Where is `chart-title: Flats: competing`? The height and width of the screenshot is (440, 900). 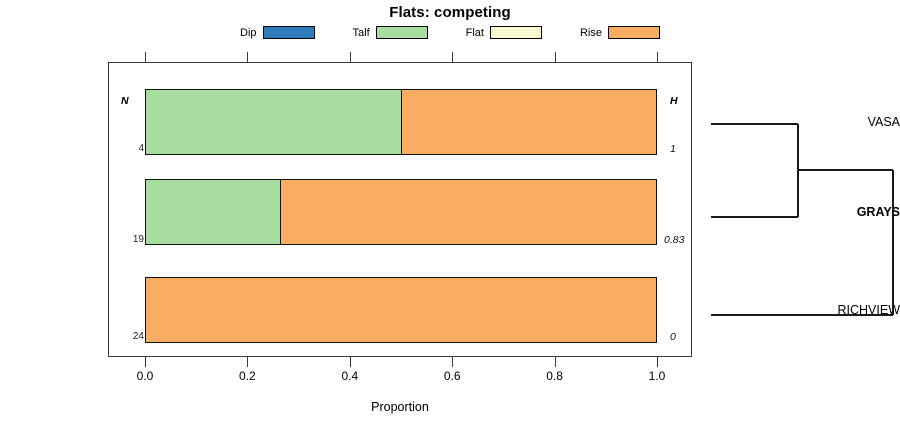
chart-title: Flats: competing is located at coordinates (450, 12).